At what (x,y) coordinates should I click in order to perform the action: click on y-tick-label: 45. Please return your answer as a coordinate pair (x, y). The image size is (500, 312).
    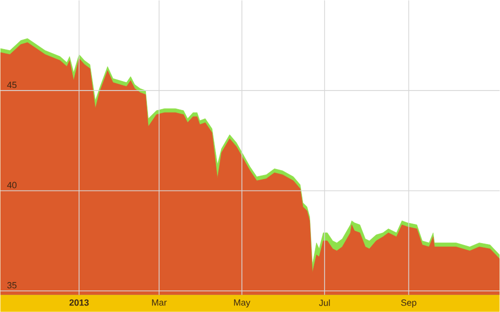
    Looking at the image, I should click on (11, 85).